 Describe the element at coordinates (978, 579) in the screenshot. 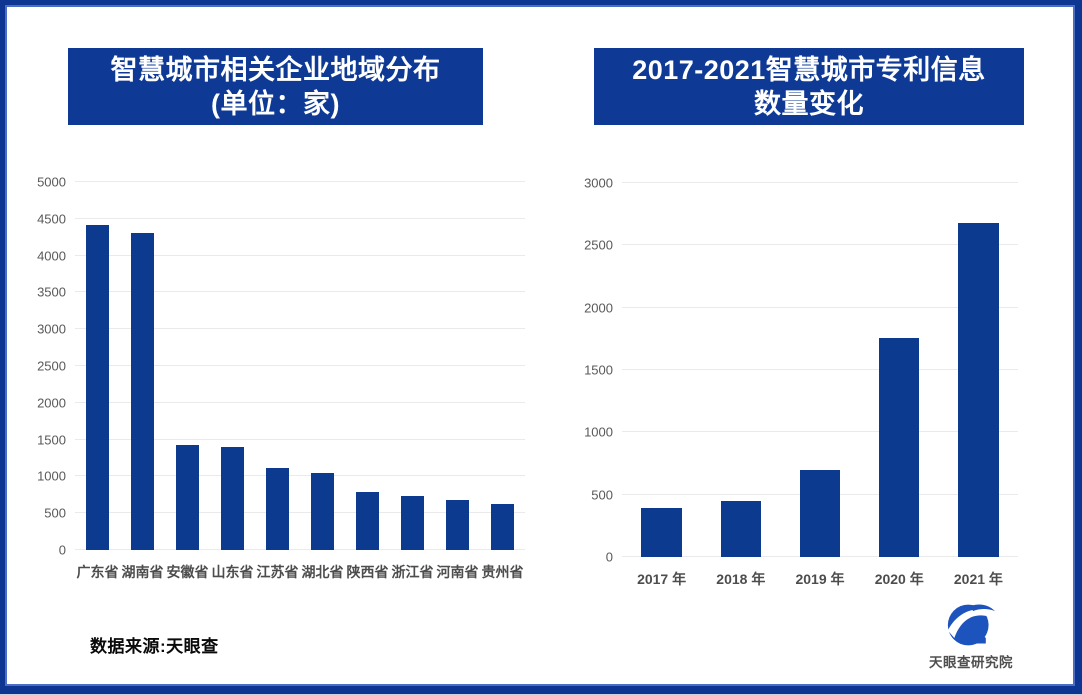

I see `x-axis-label: 2021 年` at that location.